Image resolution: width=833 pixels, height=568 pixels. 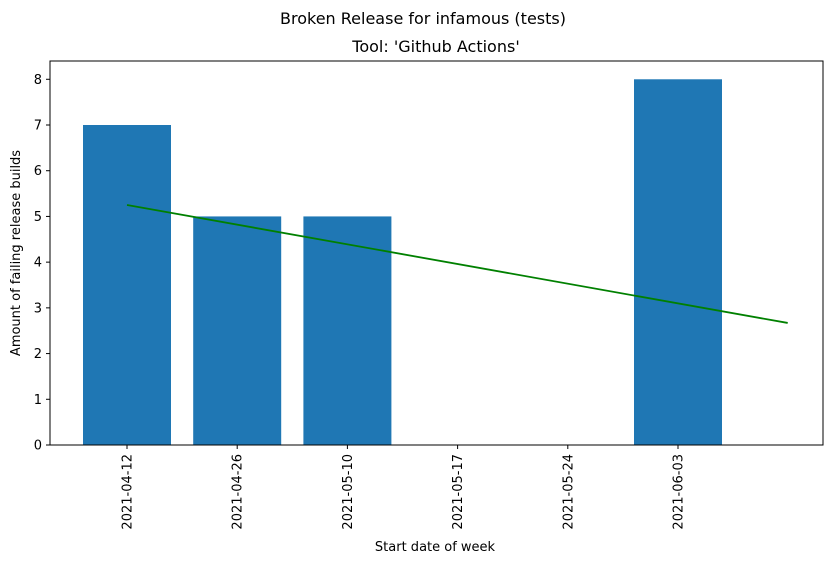 I want to click on x-tick-label-2021-04-12: 2021-04-12, so click(x=128, y=492).